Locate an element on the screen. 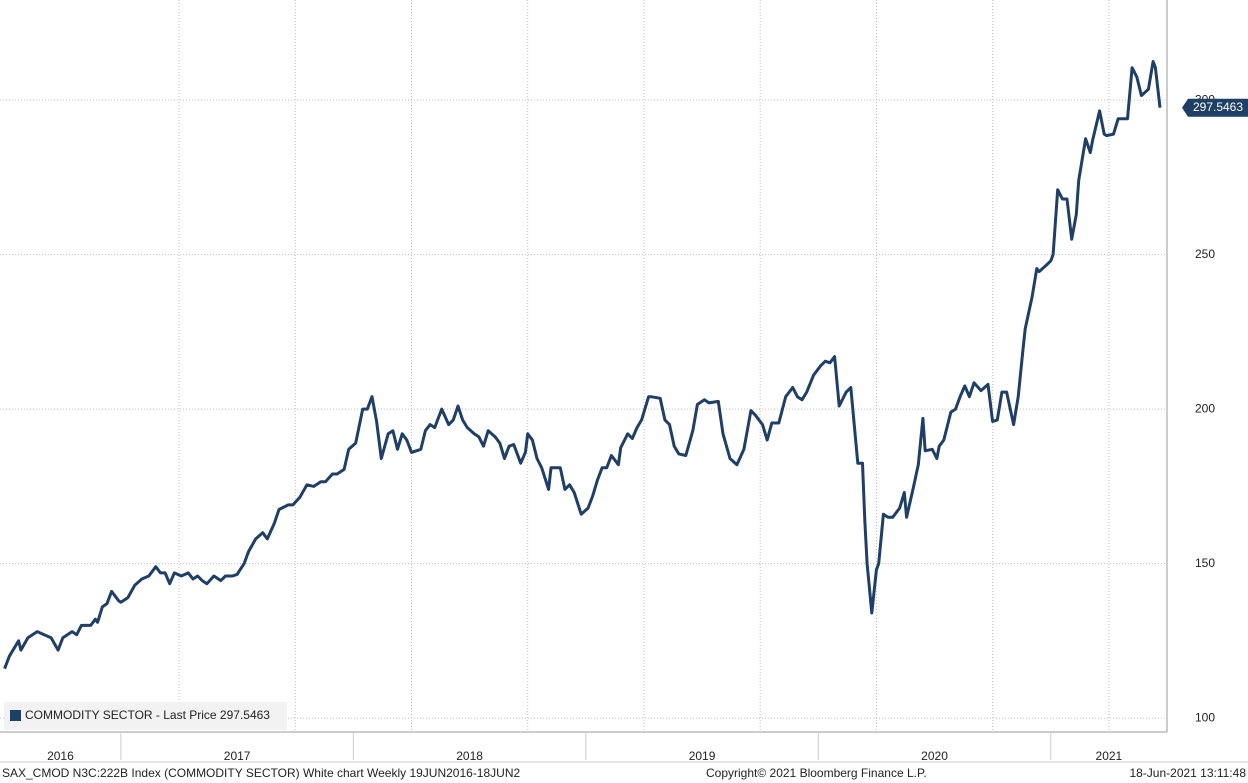 The height and width of the screenshot is (783, 1248). last-price-tag is located at coordinates (1215, 107).